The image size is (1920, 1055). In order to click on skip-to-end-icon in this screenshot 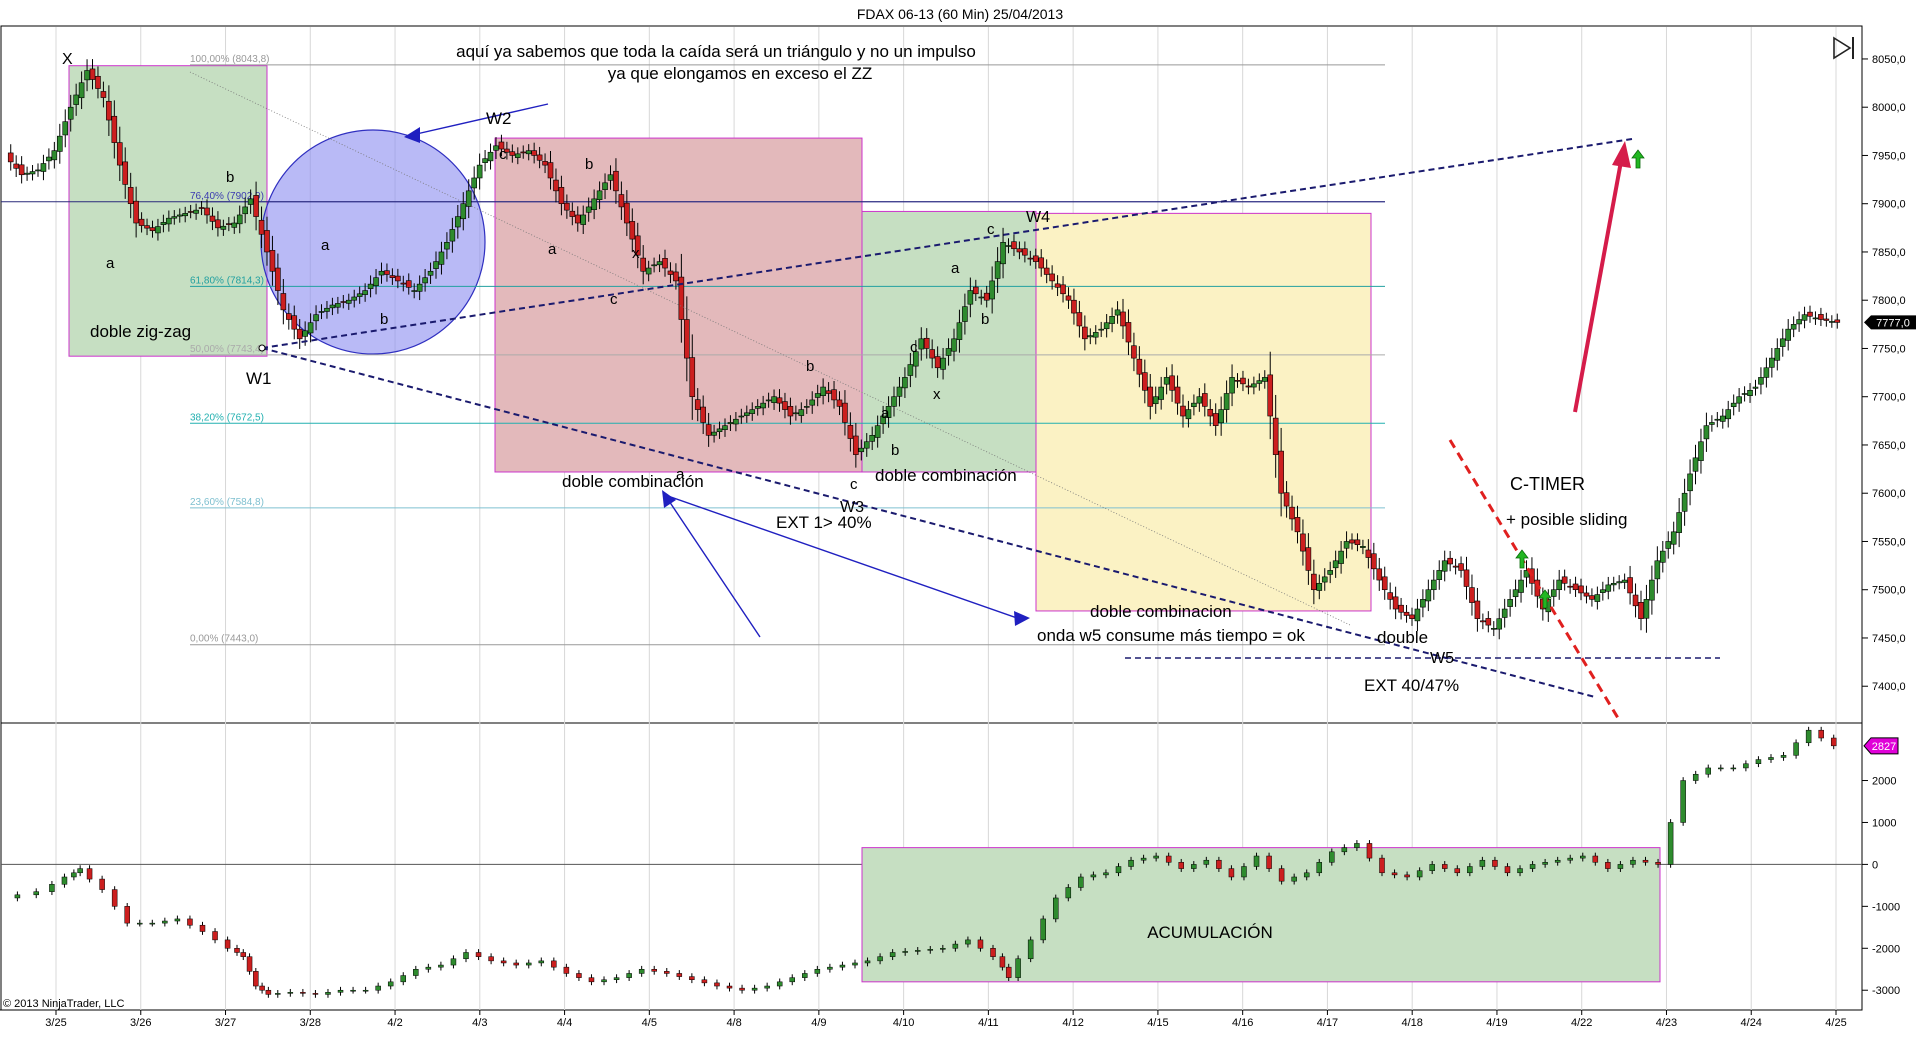, I will do `click(1843, 48)`.